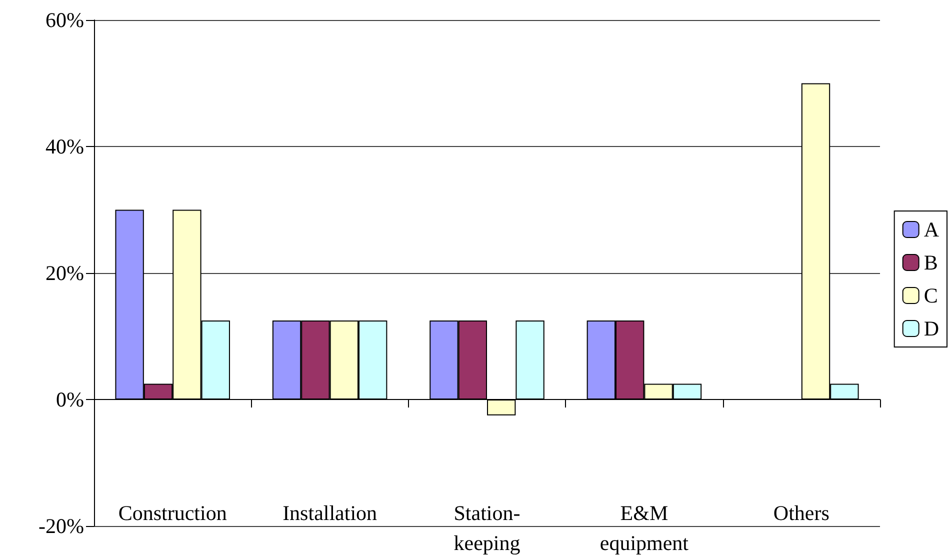  Describe the element at coordinates (65, 146) in the screenshot. I see `y-tick-label: 40%` at that location.